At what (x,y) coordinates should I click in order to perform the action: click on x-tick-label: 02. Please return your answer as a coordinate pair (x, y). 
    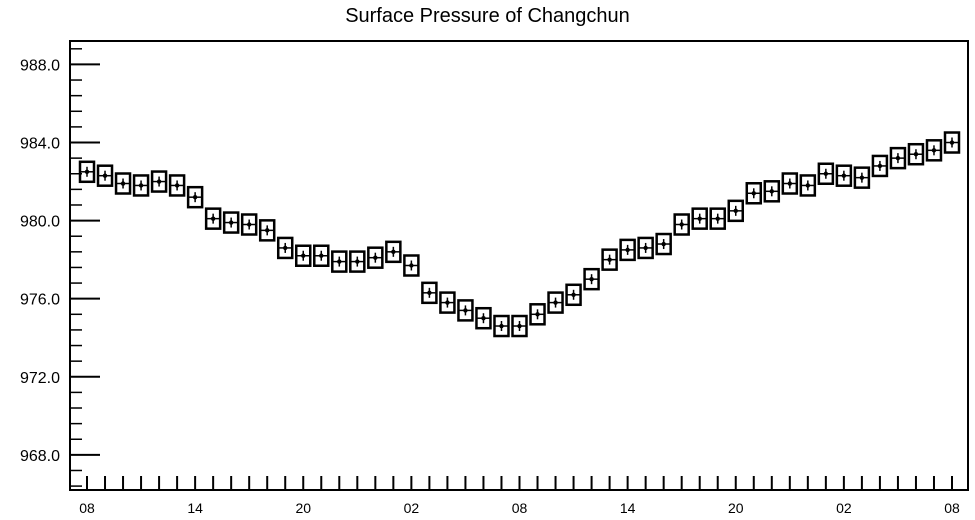
    Looking at the image, I should click on (844, 508).